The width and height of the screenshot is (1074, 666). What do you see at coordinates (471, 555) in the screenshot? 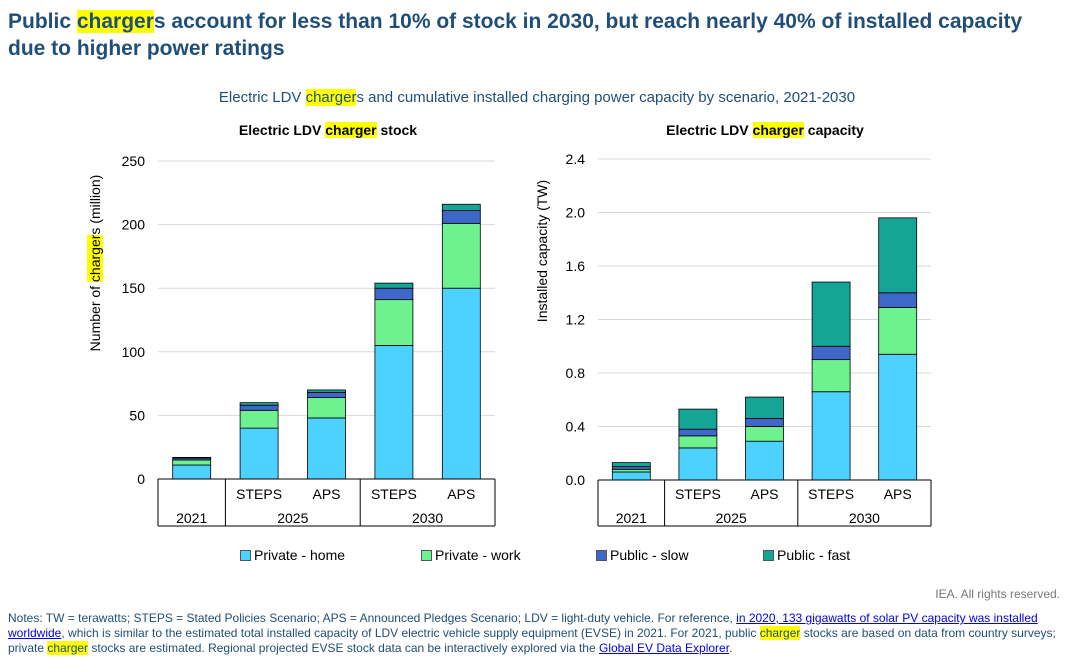
I see `legend-item-private-work: Private - work` at bounding box center [471, 555].